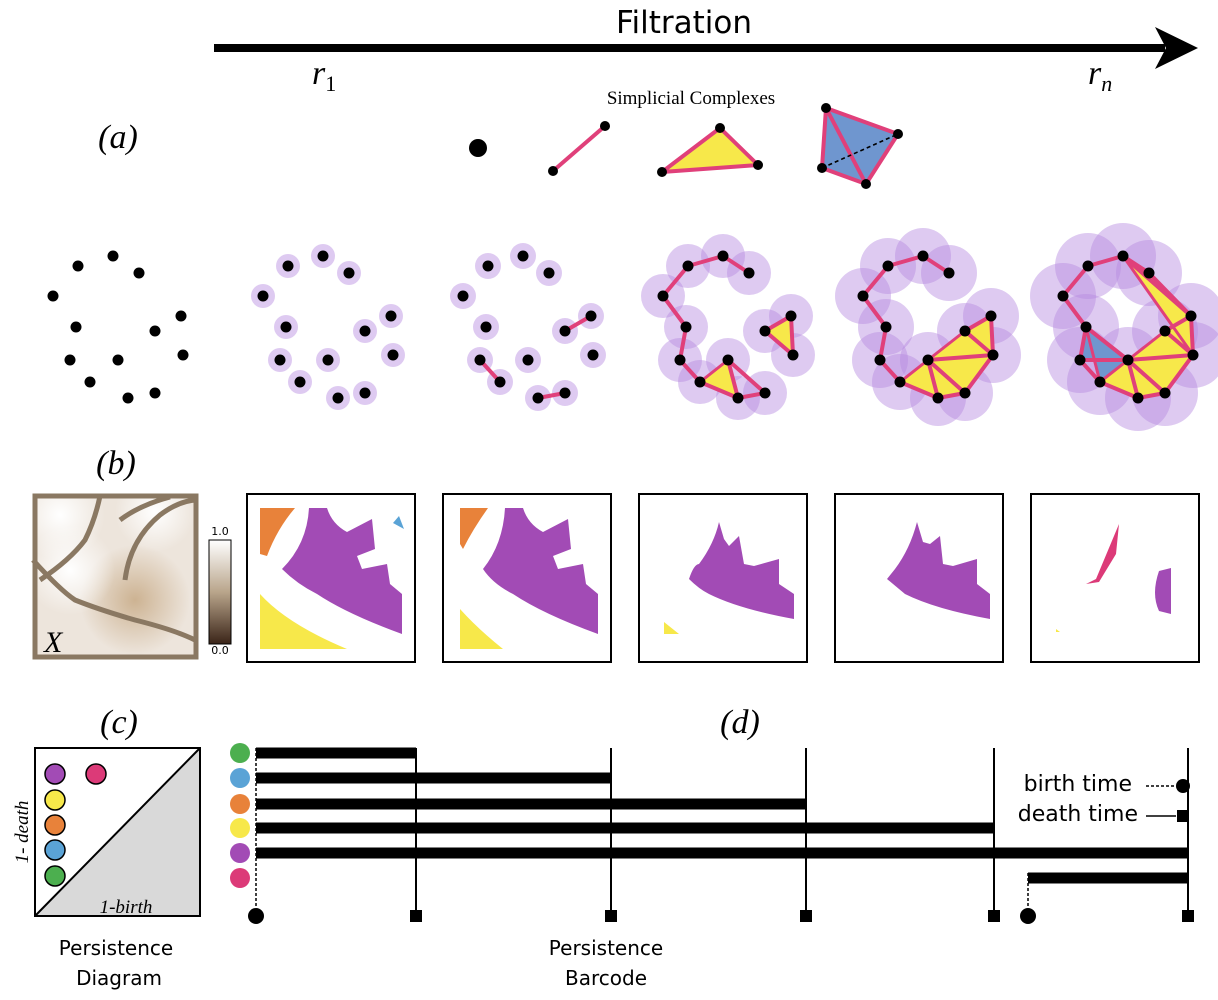 The width and height of the screenshot is (1218, 1000). I want to click on persistence-barcode, so click(712, 833).